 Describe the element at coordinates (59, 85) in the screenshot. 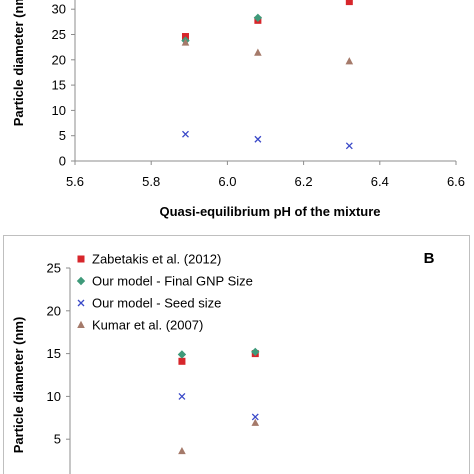

I see `panel-a-y-tick-label: 15` at that location.